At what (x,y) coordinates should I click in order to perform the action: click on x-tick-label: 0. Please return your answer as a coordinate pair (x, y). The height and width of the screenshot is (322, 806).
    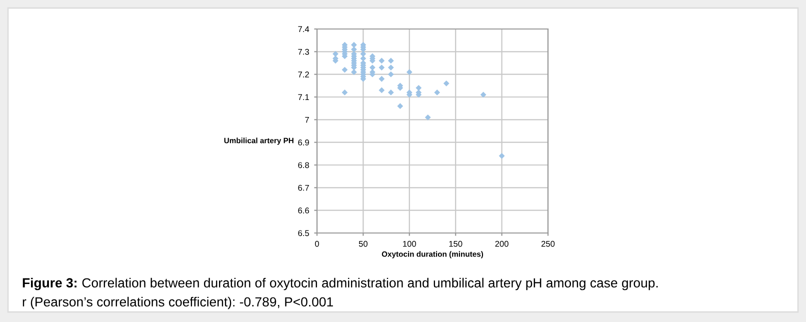
    Looking at the image, I should click on (317, 243).